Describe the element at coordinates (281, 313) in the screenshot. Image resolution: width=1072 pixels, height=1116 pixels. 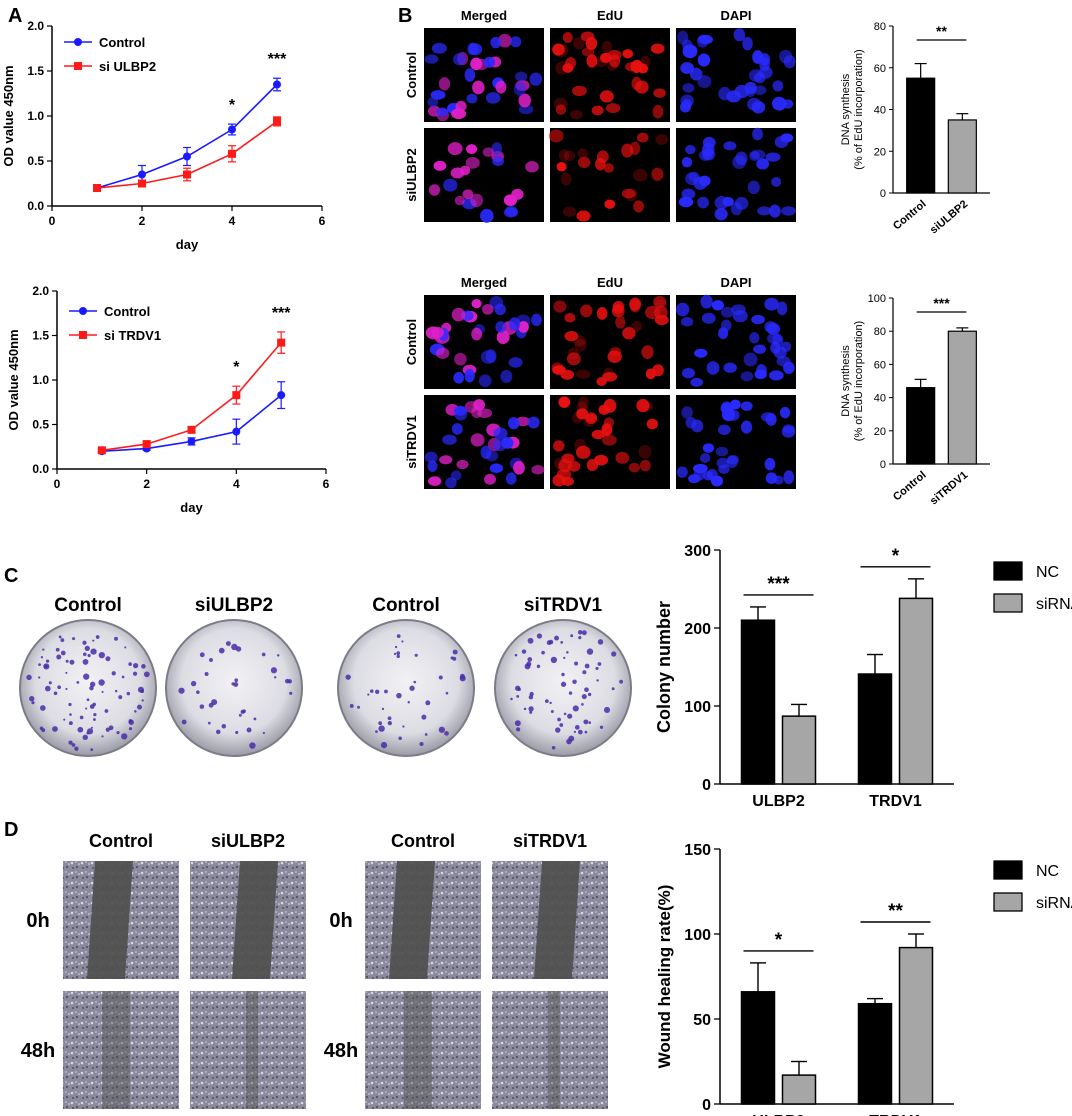
I see `significance-label: ***` at that location.